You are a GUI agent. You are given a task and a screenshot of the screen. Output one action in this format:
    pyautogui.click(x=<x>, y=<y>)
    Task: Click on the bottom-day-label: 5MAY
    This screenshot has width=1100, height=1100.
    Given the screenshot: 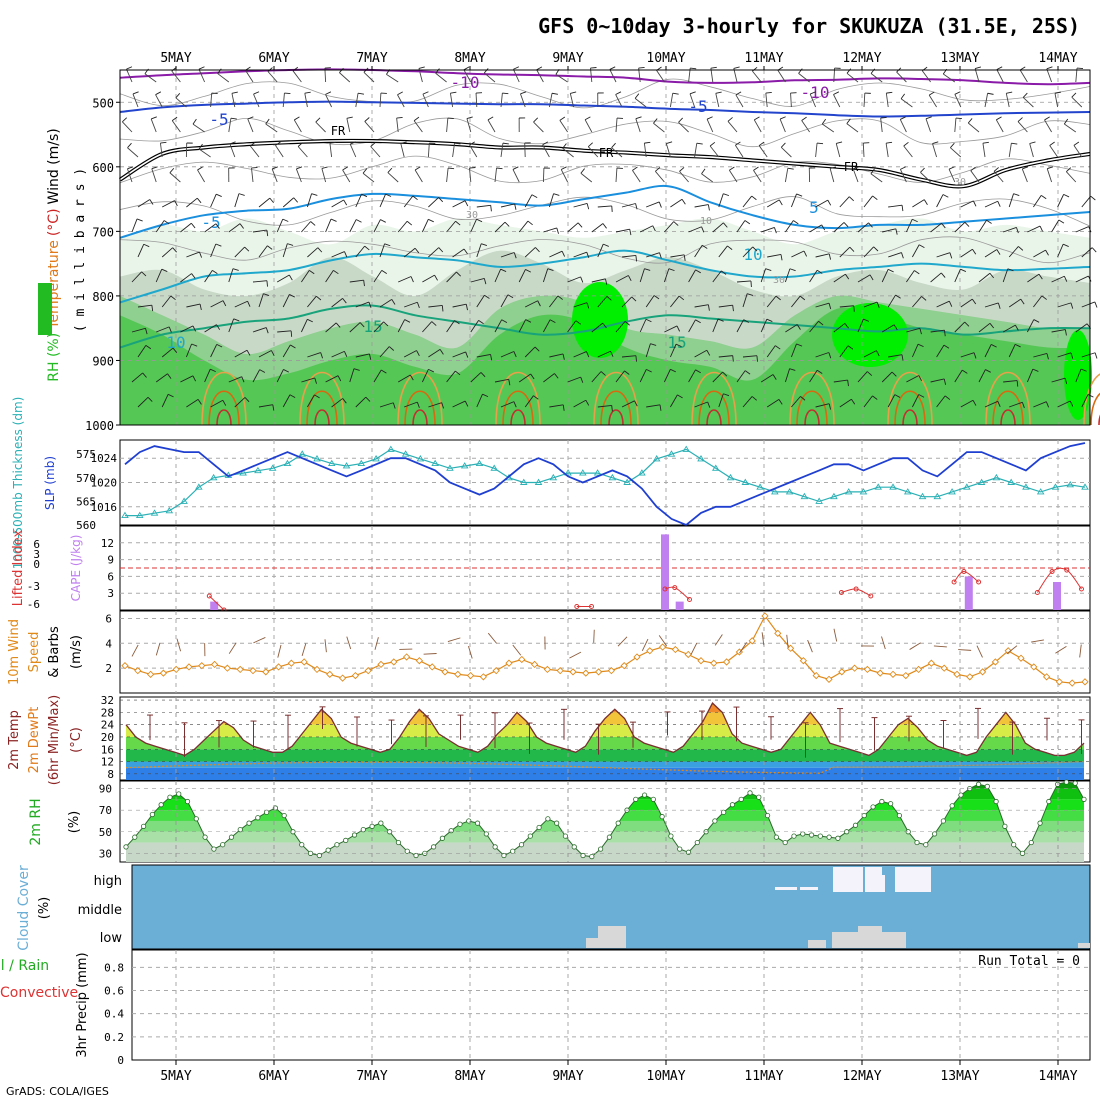 What is the action you would take?
    pyautogui.click(x=175, y=1076)
    